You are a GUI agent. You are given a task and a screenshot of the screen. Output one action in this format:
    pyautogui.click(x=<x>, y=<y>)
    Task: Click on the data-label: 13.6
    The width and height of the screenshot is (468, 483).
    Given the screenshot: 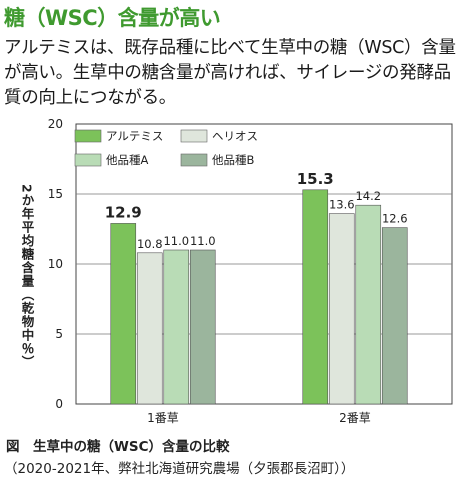 What is the action you would take?
    pyautogui.click(x=342, y=205)
    